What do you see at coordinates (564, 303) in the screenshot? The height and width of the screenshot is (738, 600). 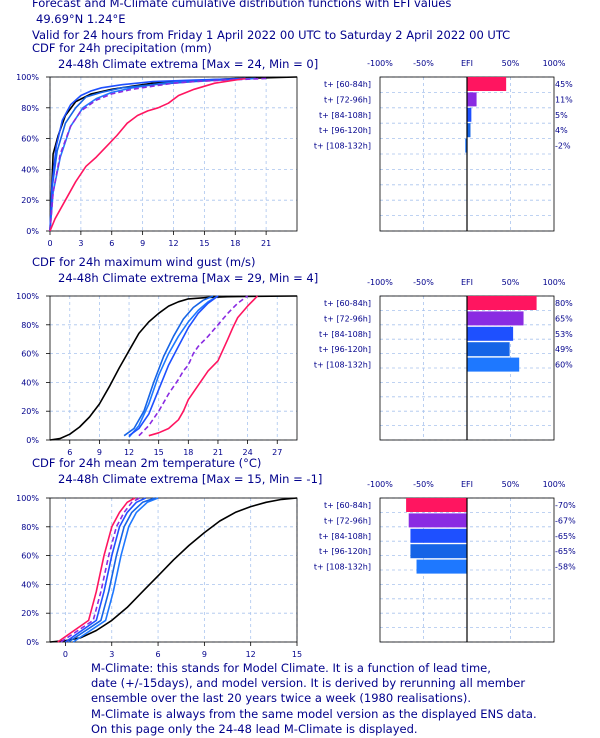 I see `efi-value-label: 80%` at bounding box center [564, 303].